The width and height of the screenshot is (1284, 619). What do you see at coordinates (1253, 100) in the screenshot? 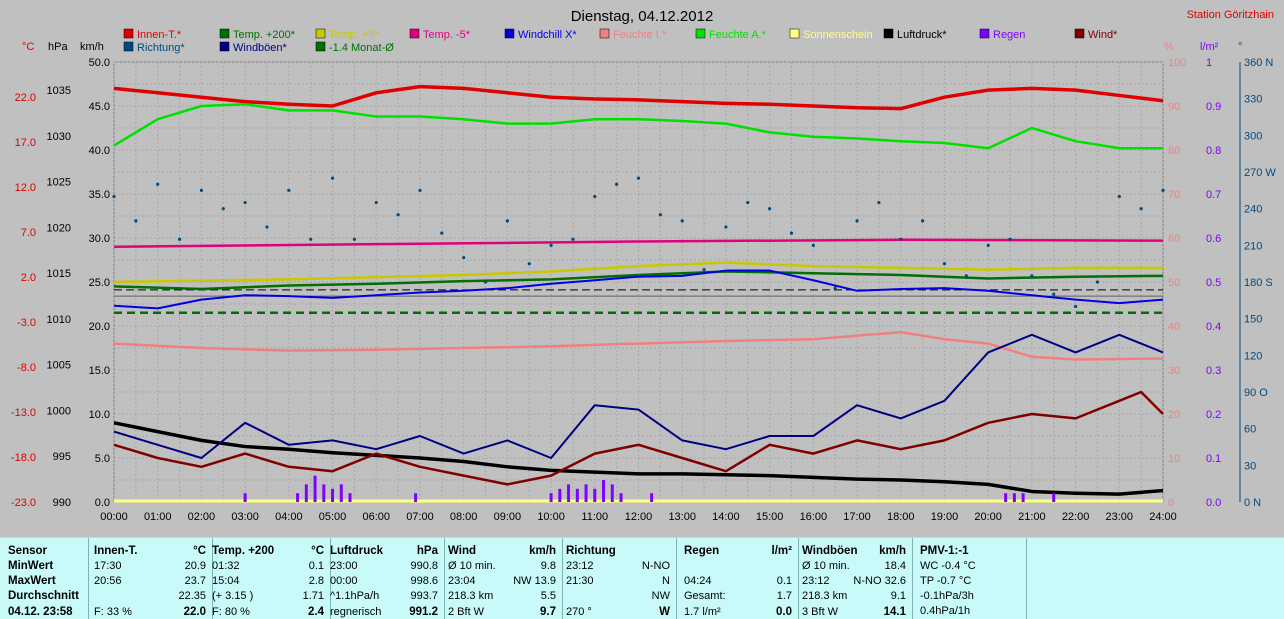
I see `dir-tick-label: 330` at bounding box center [1253, 100].